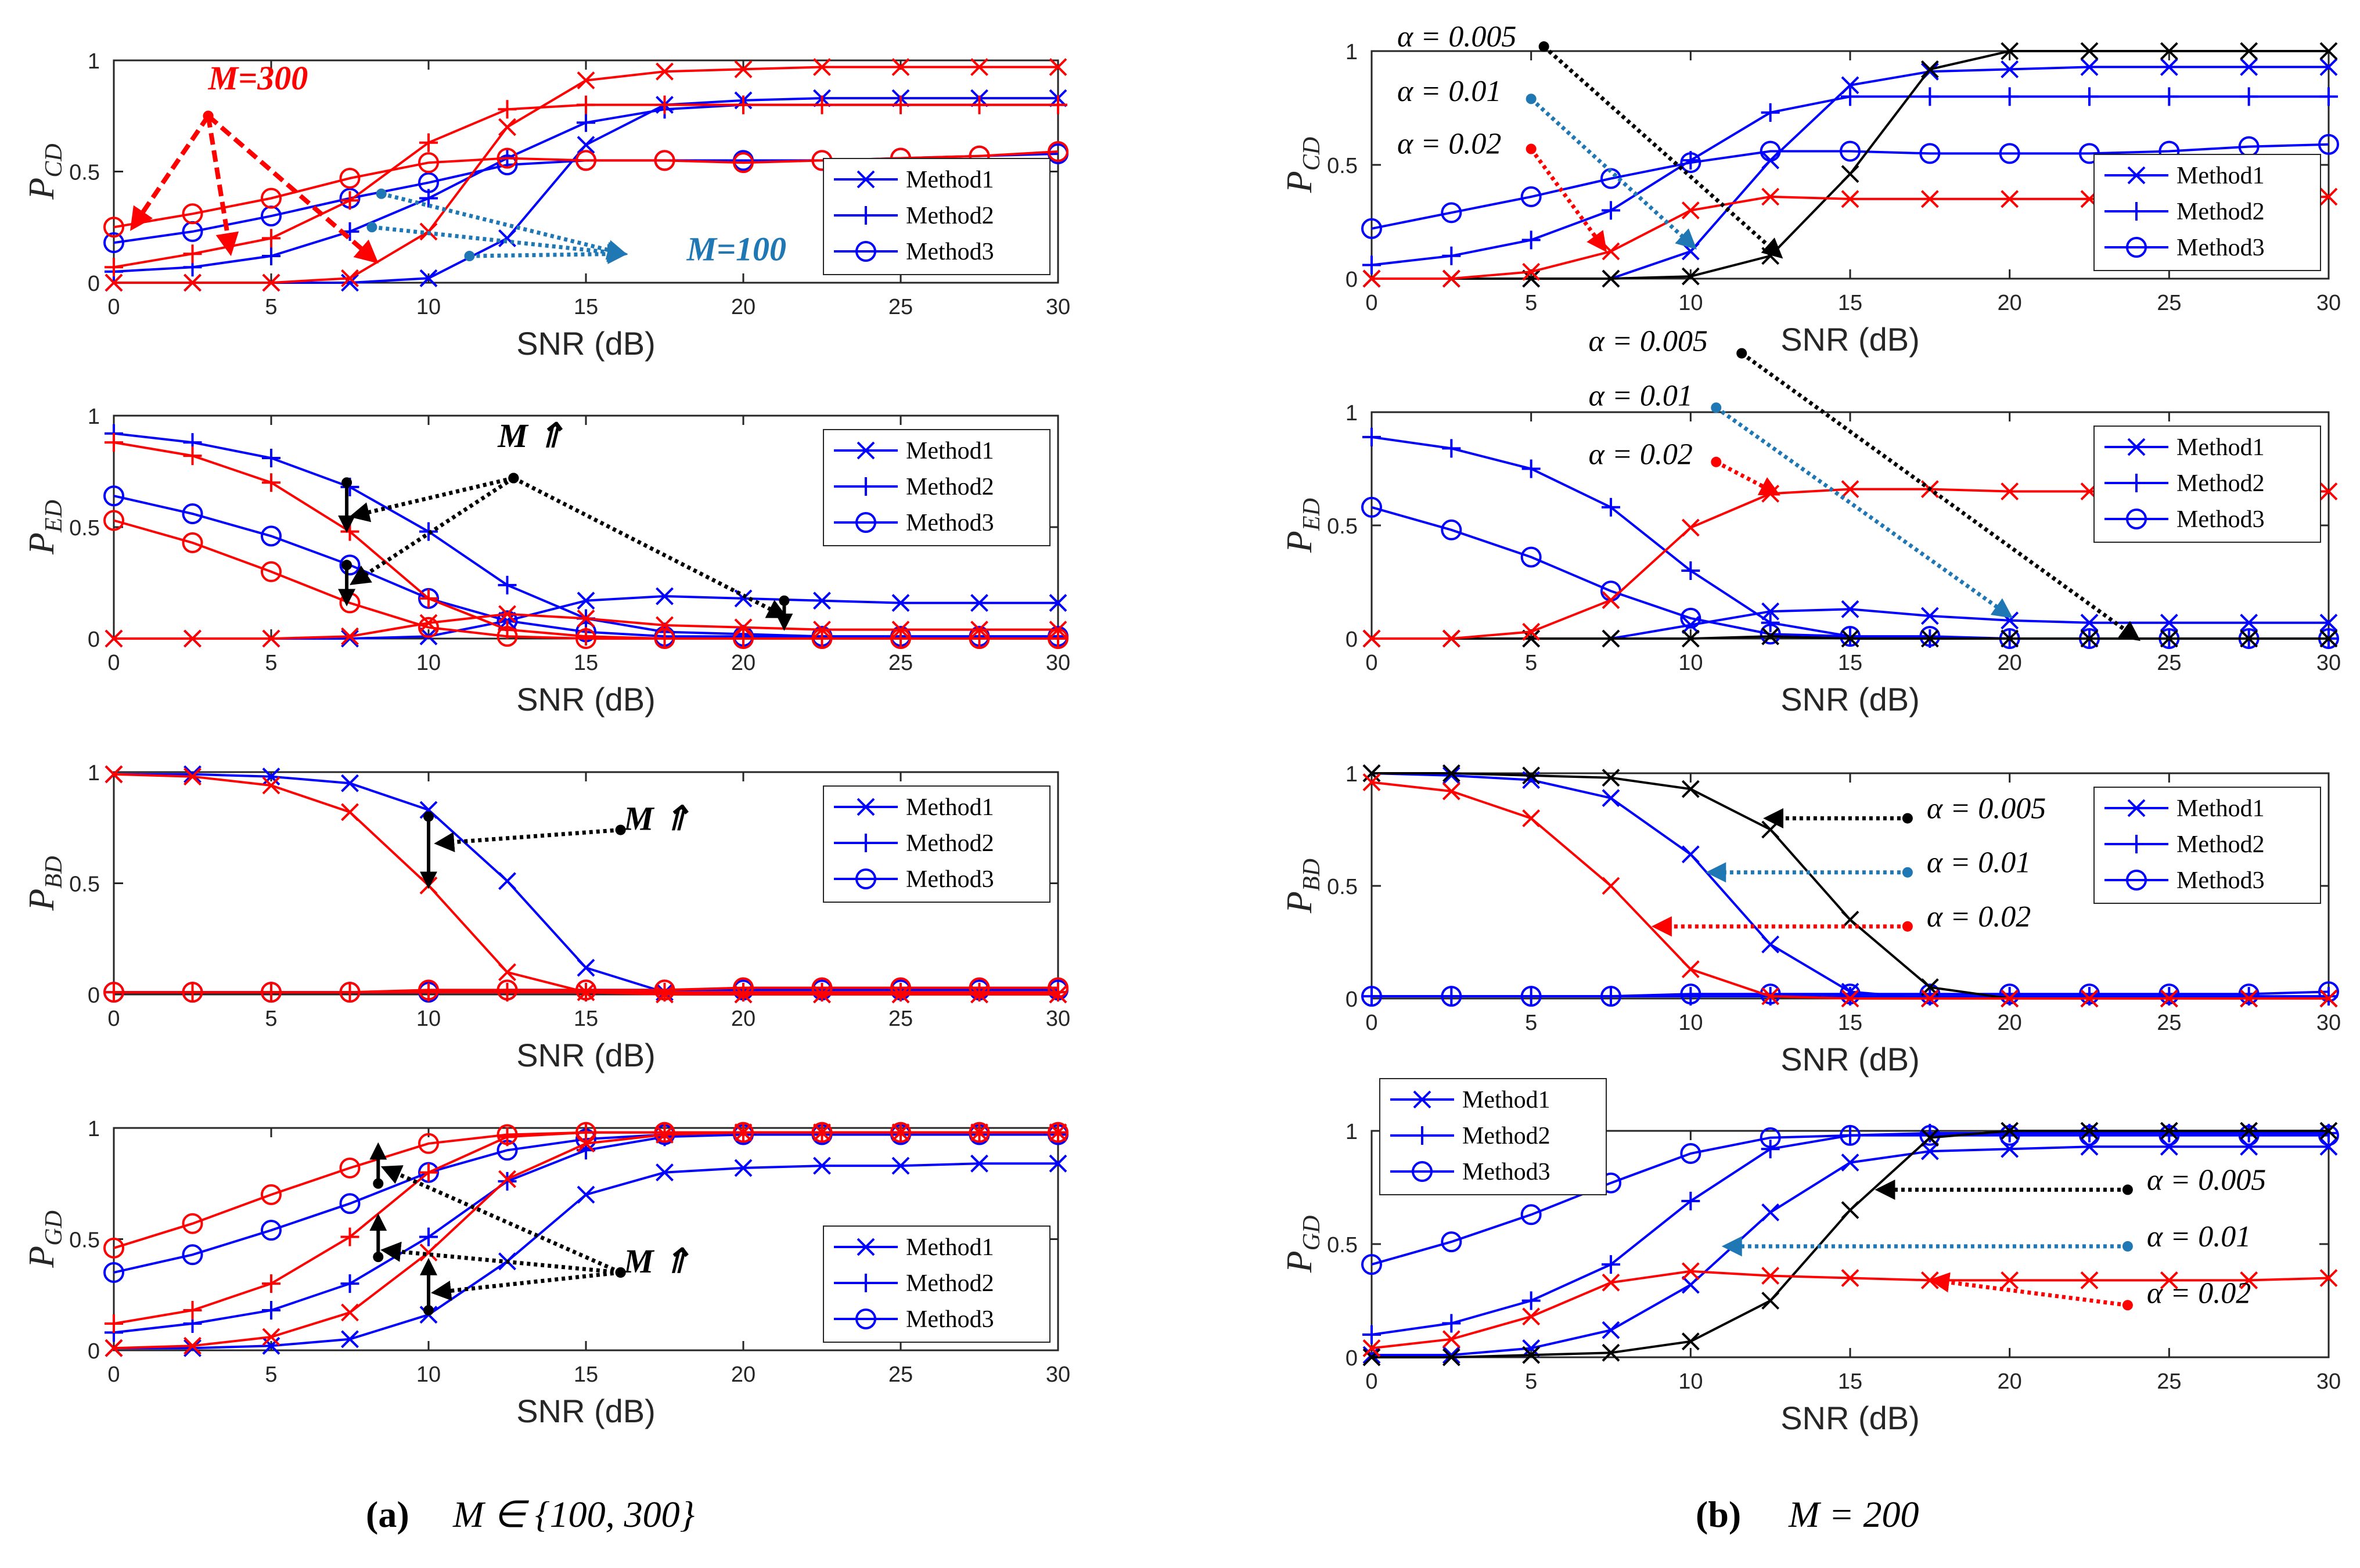  What do you see at coordinates (1302, 887) in the screenshot?
I see `y-axis-label: PBD` at bounding box center [1302, 887].